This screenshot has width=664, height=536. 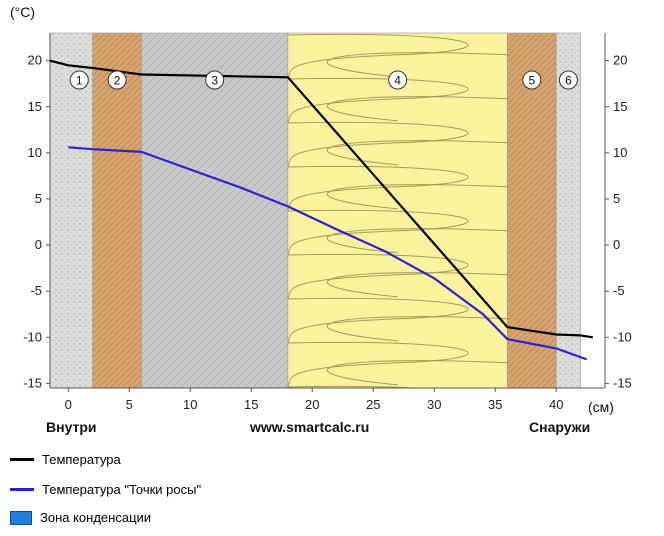 I want to click on x-tick-label: 40, so click(x=556, y=404).